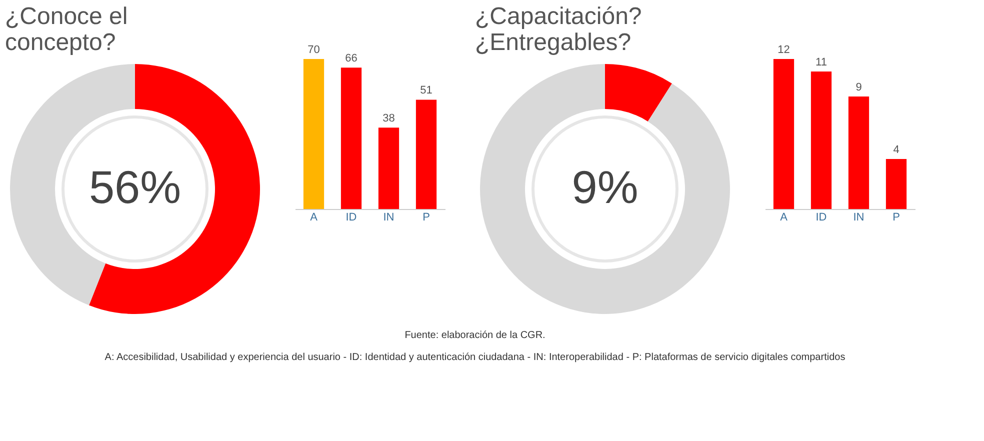 This screenshot has height=441, width=984. Describe the element at coordinates (135, 187) in the screenshot. I see `data-label: 56%` at that location.